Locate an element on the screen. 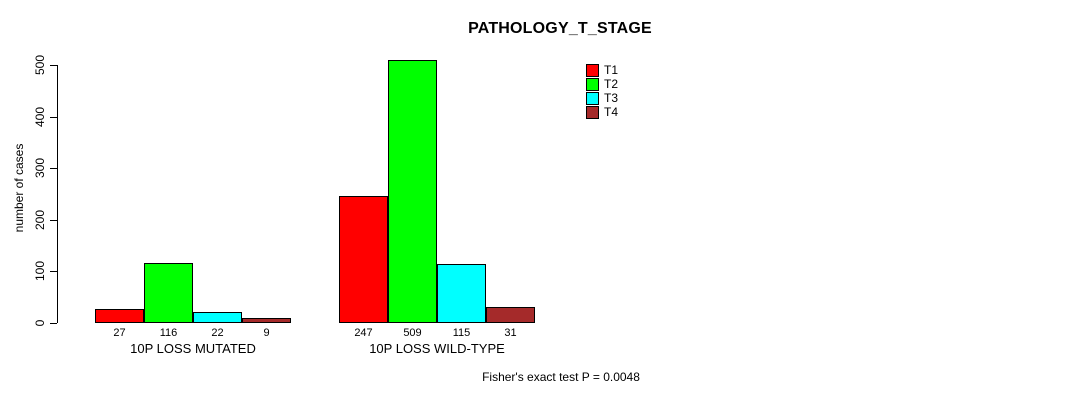 The width and height of the screenshot is (1090, 400). legend-item-t1: T1 is located at coordinates (602, 70).